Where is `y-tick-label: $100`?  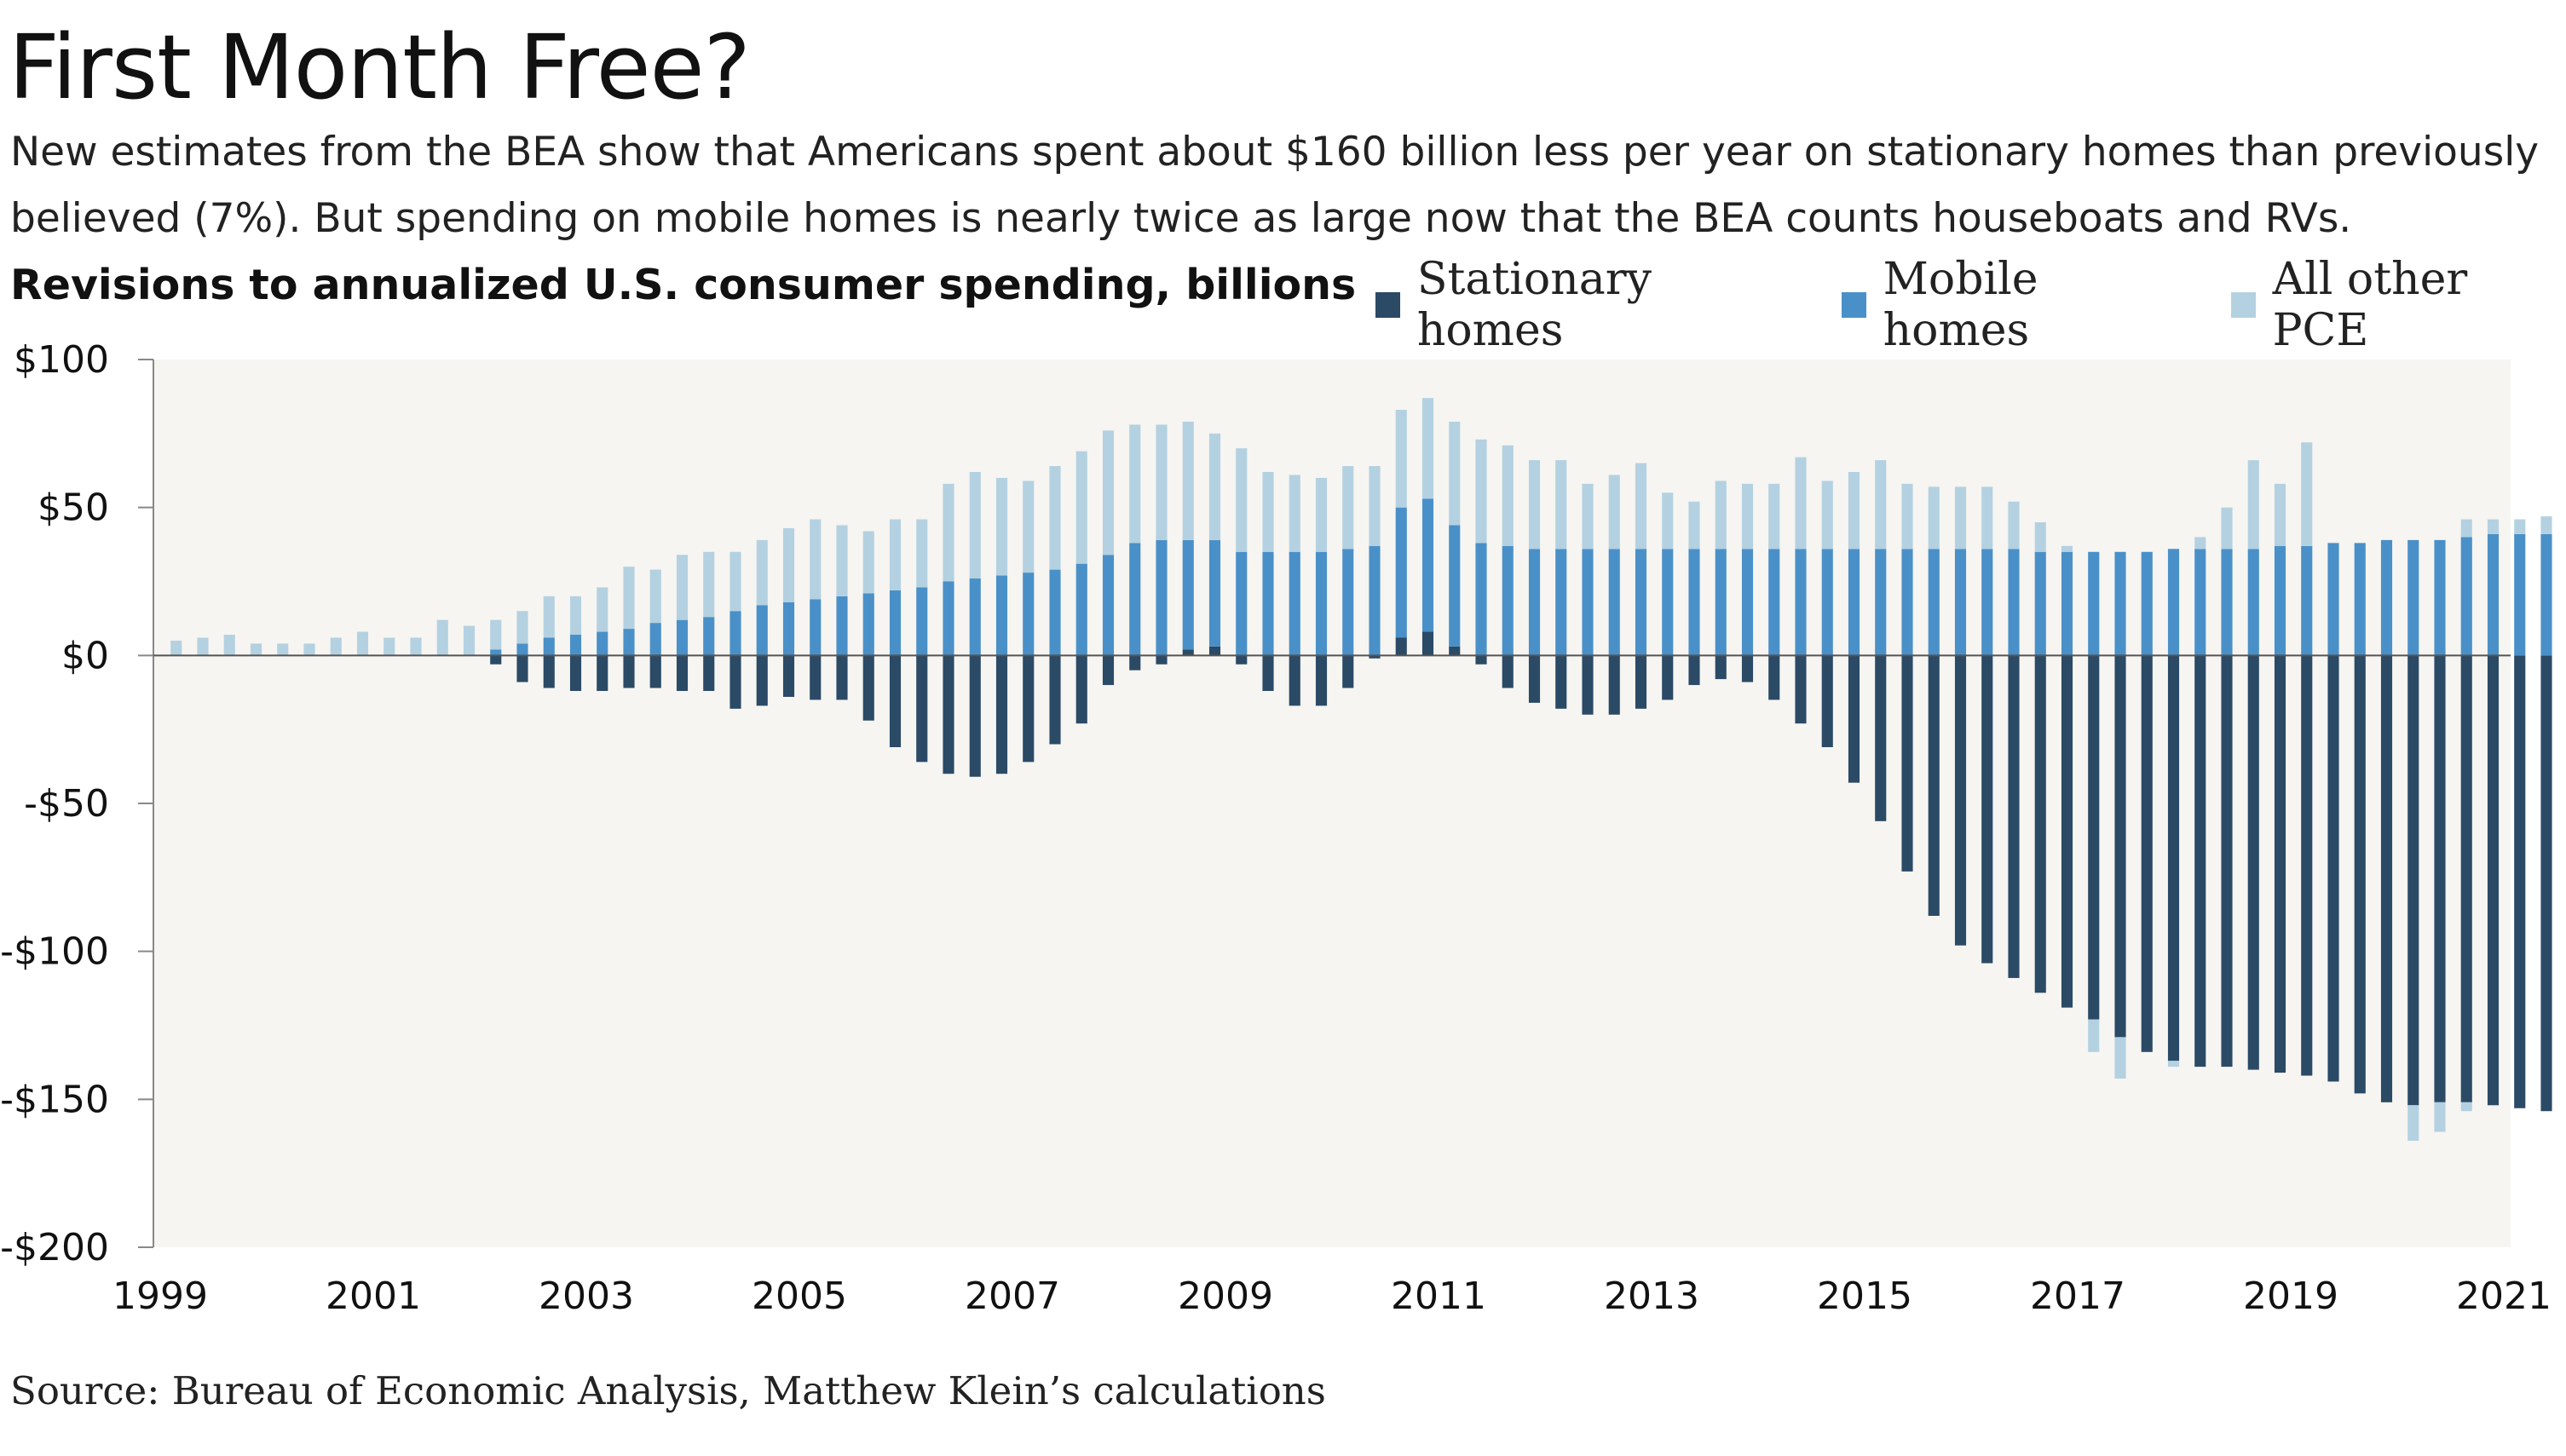
y-tick-label: $100 is located at coordinates (62, 360).